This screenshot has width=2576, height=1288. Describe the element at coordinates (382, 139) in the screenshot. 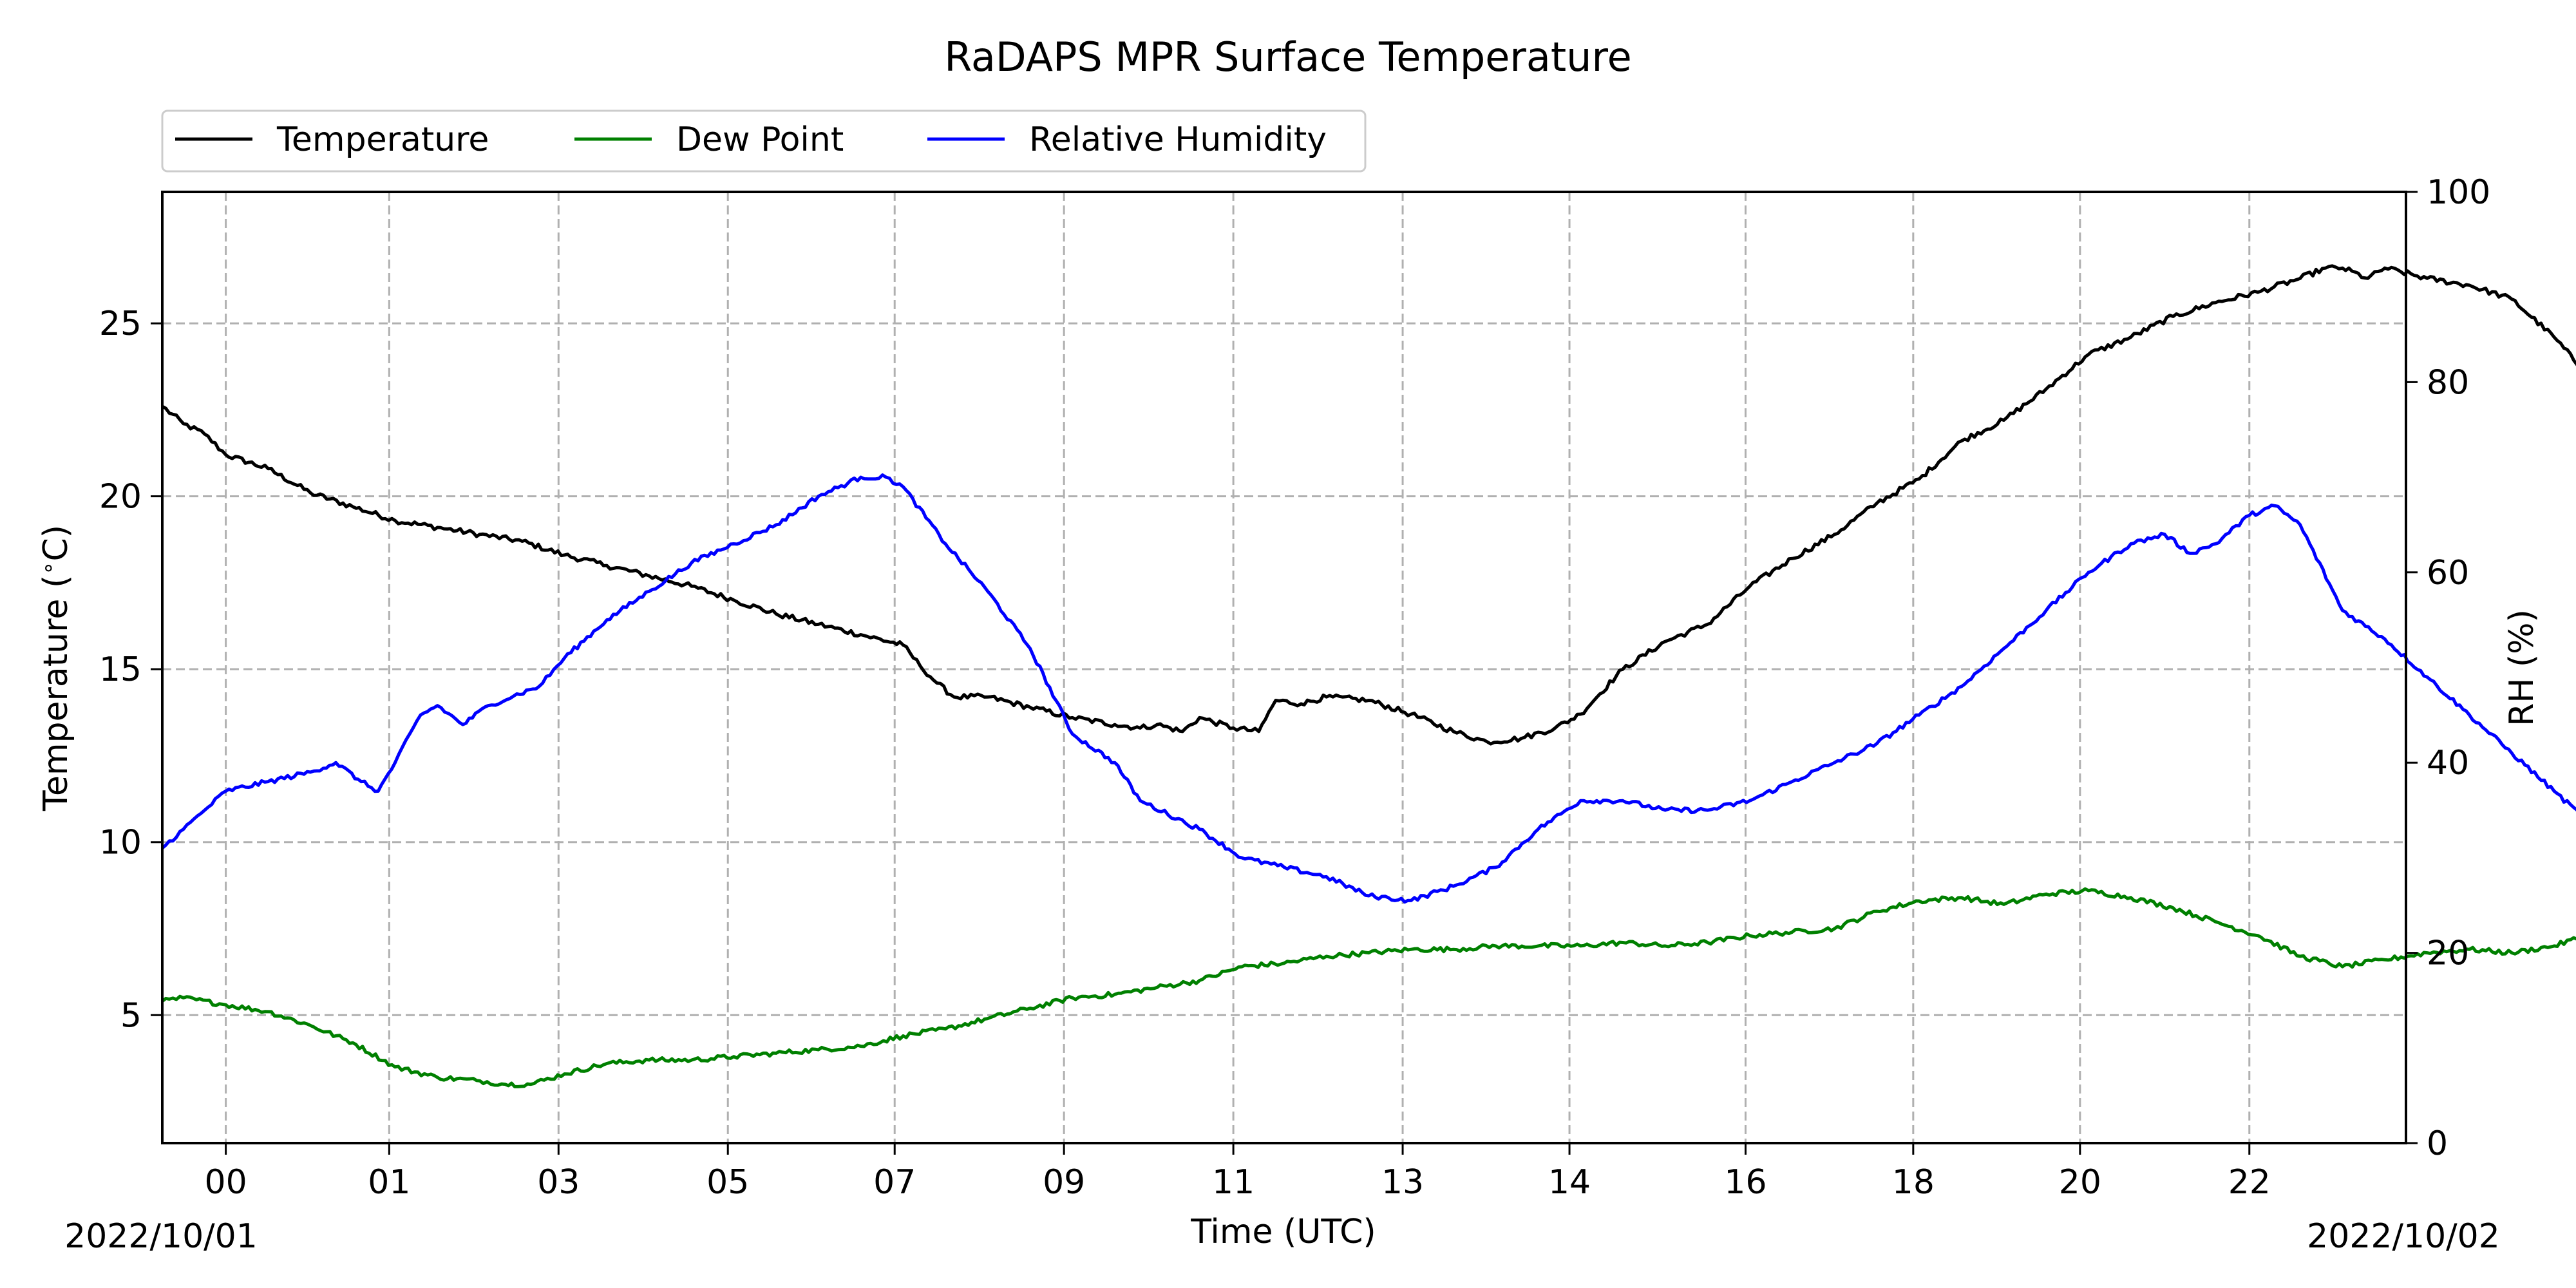

I see `legend-label-temperature: Temperature` at that location.